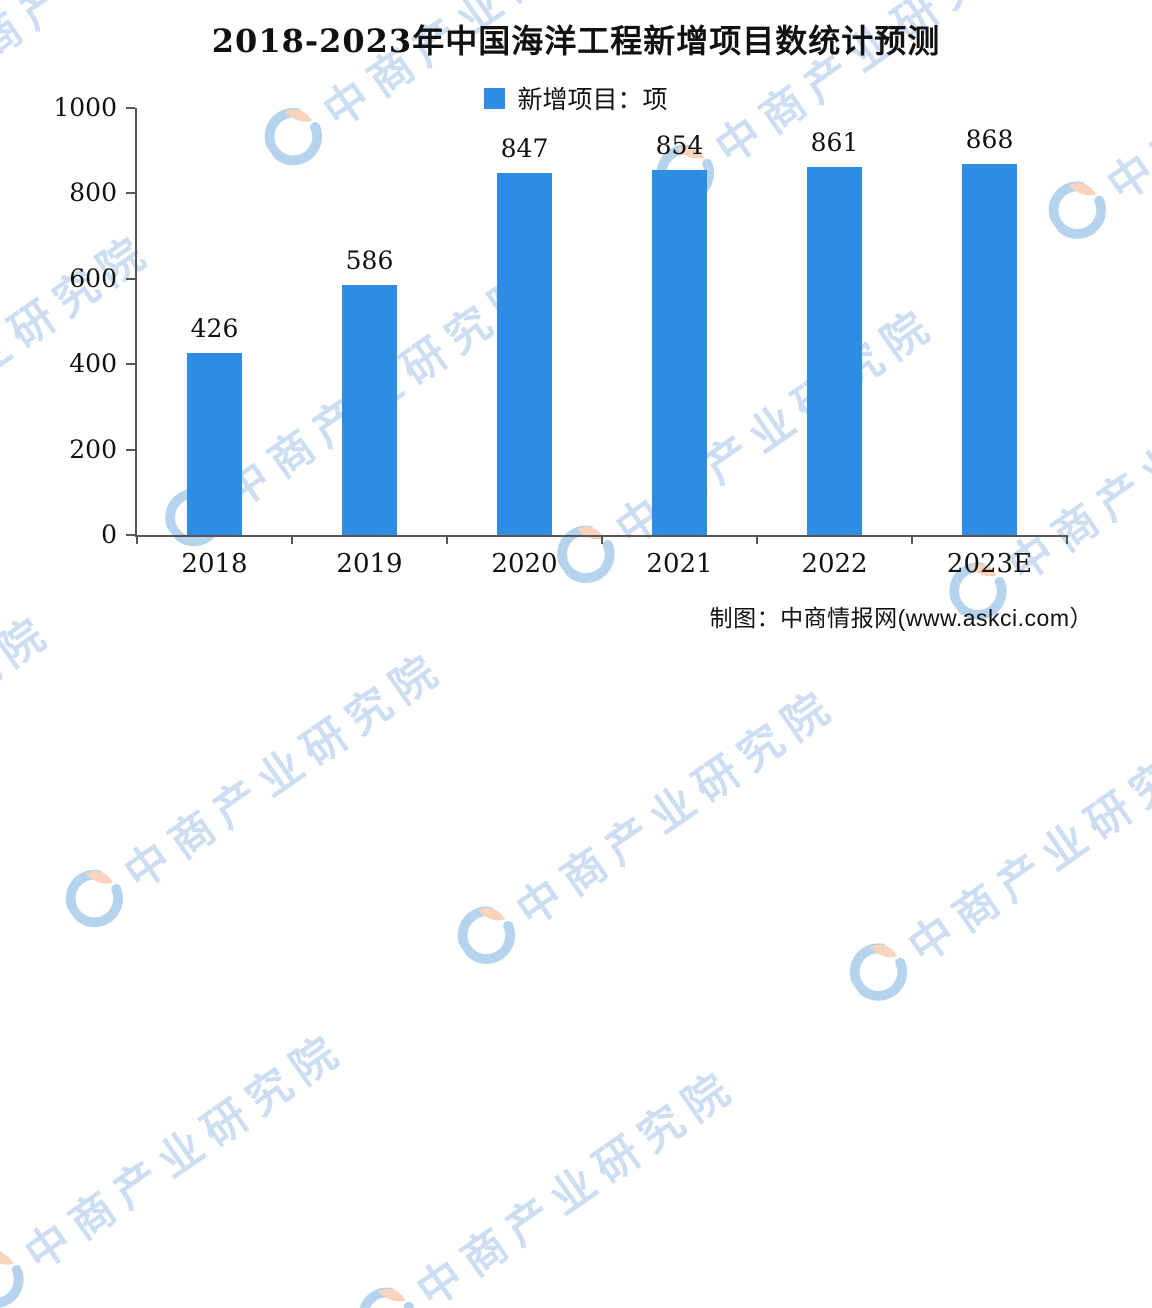 The height and width of the screenshot is (1308, 1152). What do you see at coordinates (679, 564) in the screenshot?
I see `x-axis-label-2021: 2021` at bounding box center [679, 564].